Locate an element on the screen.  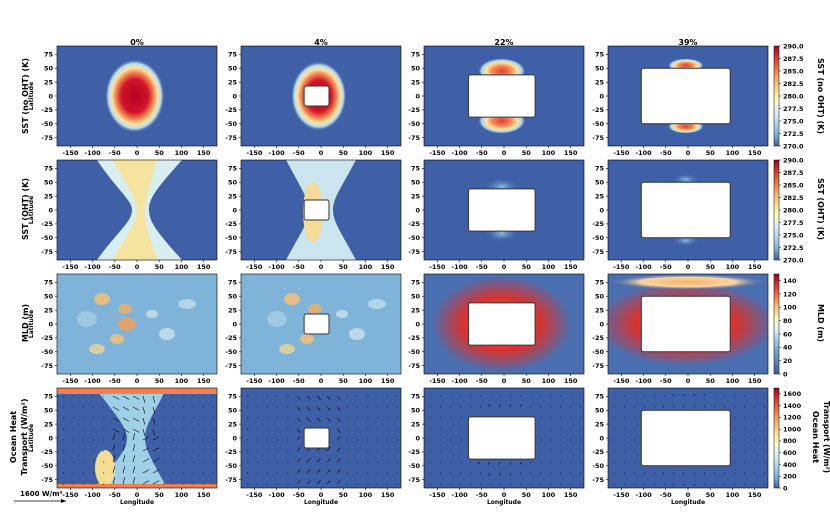
colorbar-tick-label: 280.0 is located at coordinates (793, 96).